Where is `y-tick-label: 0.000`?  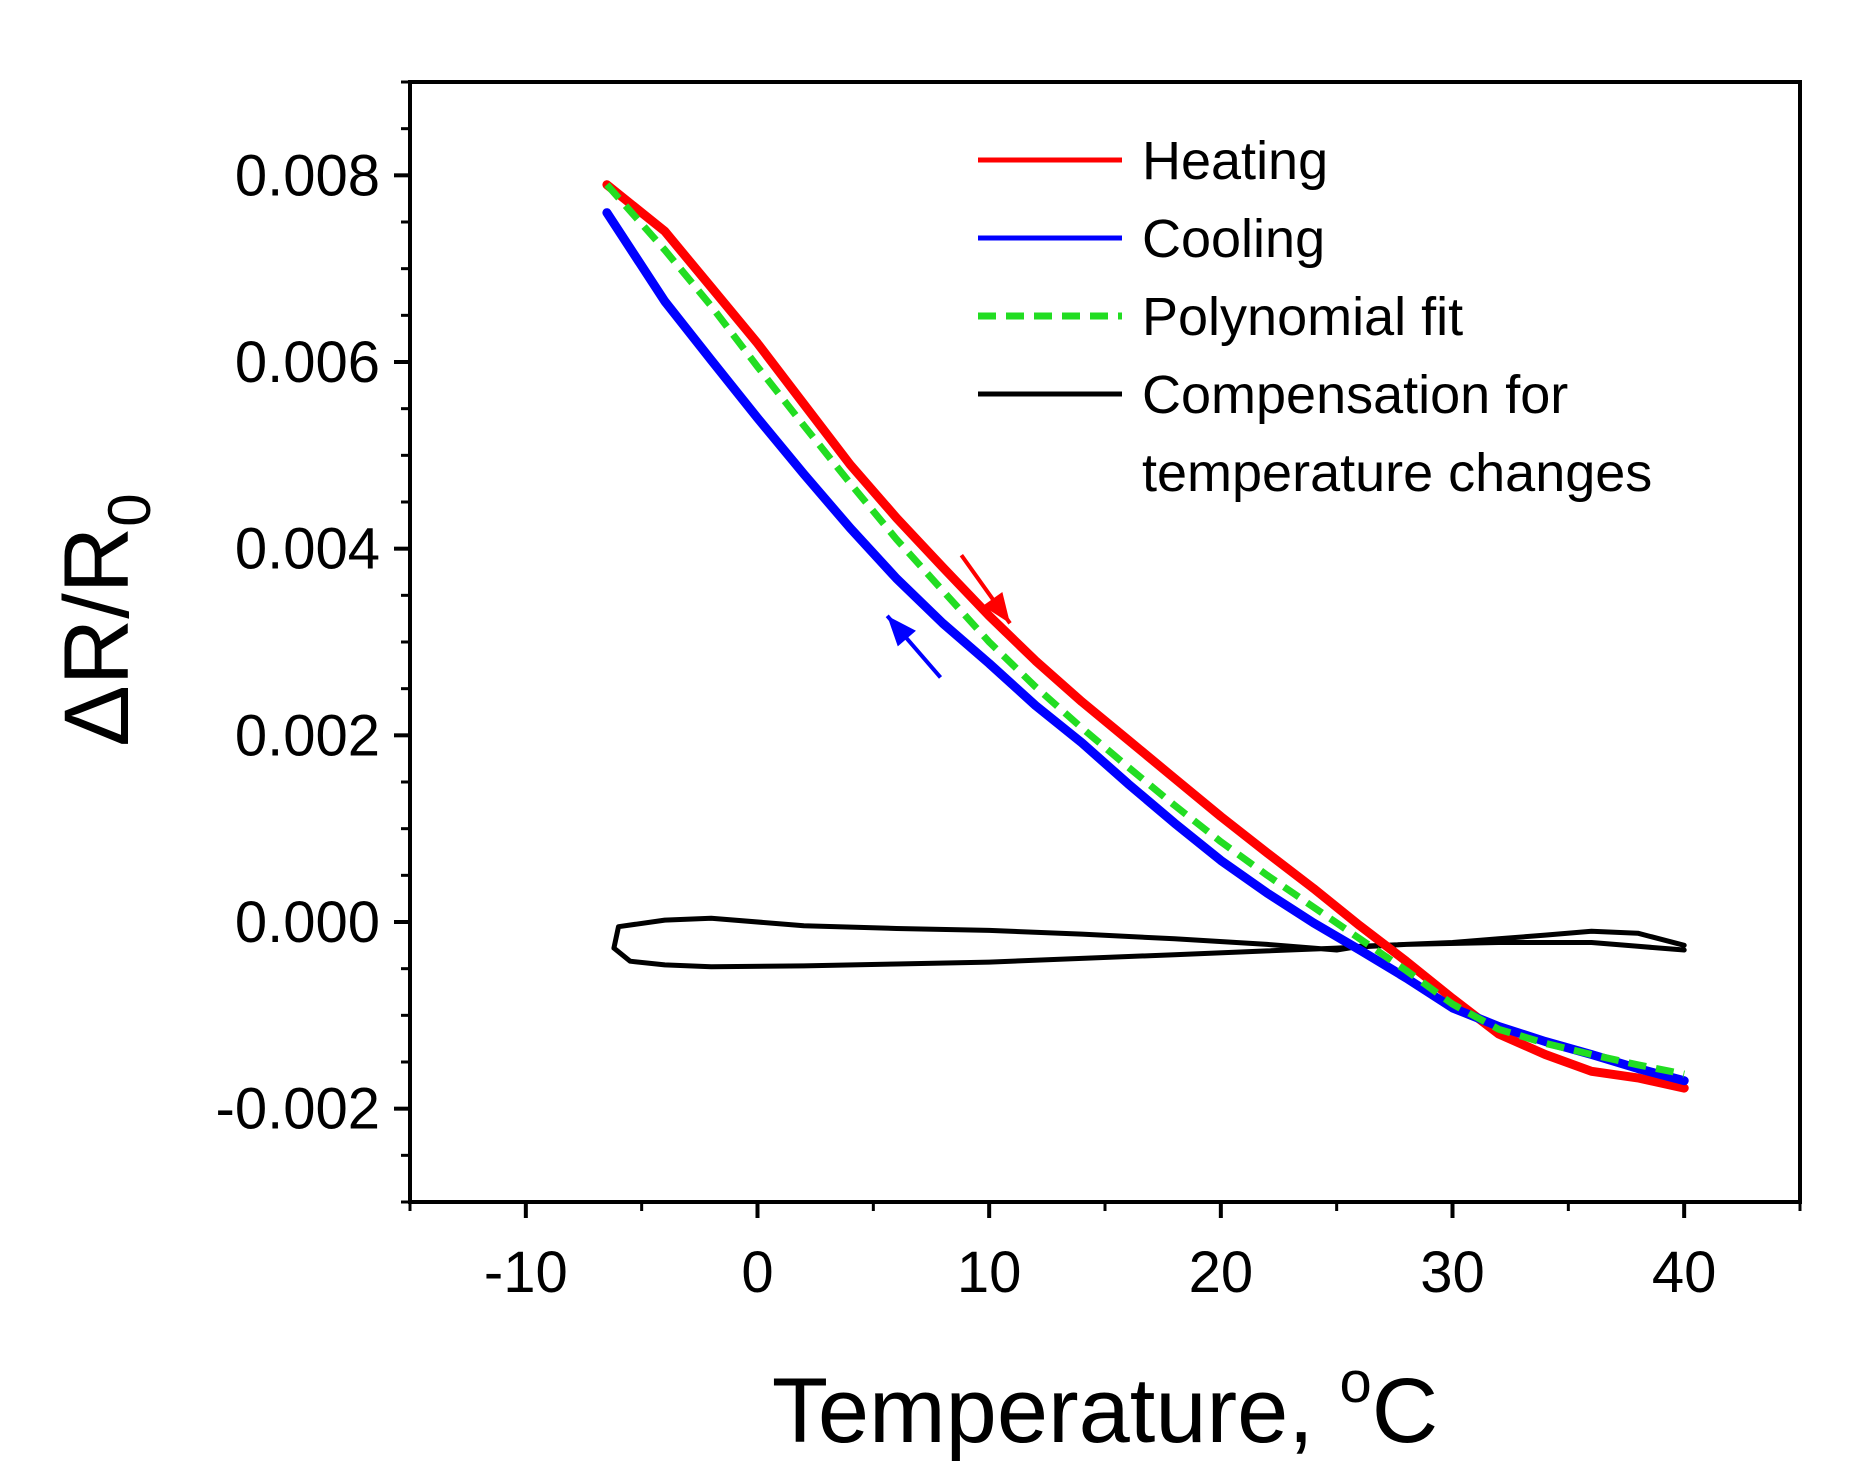 y-tick-label: 0.000 is located at coordinates (307, 922).